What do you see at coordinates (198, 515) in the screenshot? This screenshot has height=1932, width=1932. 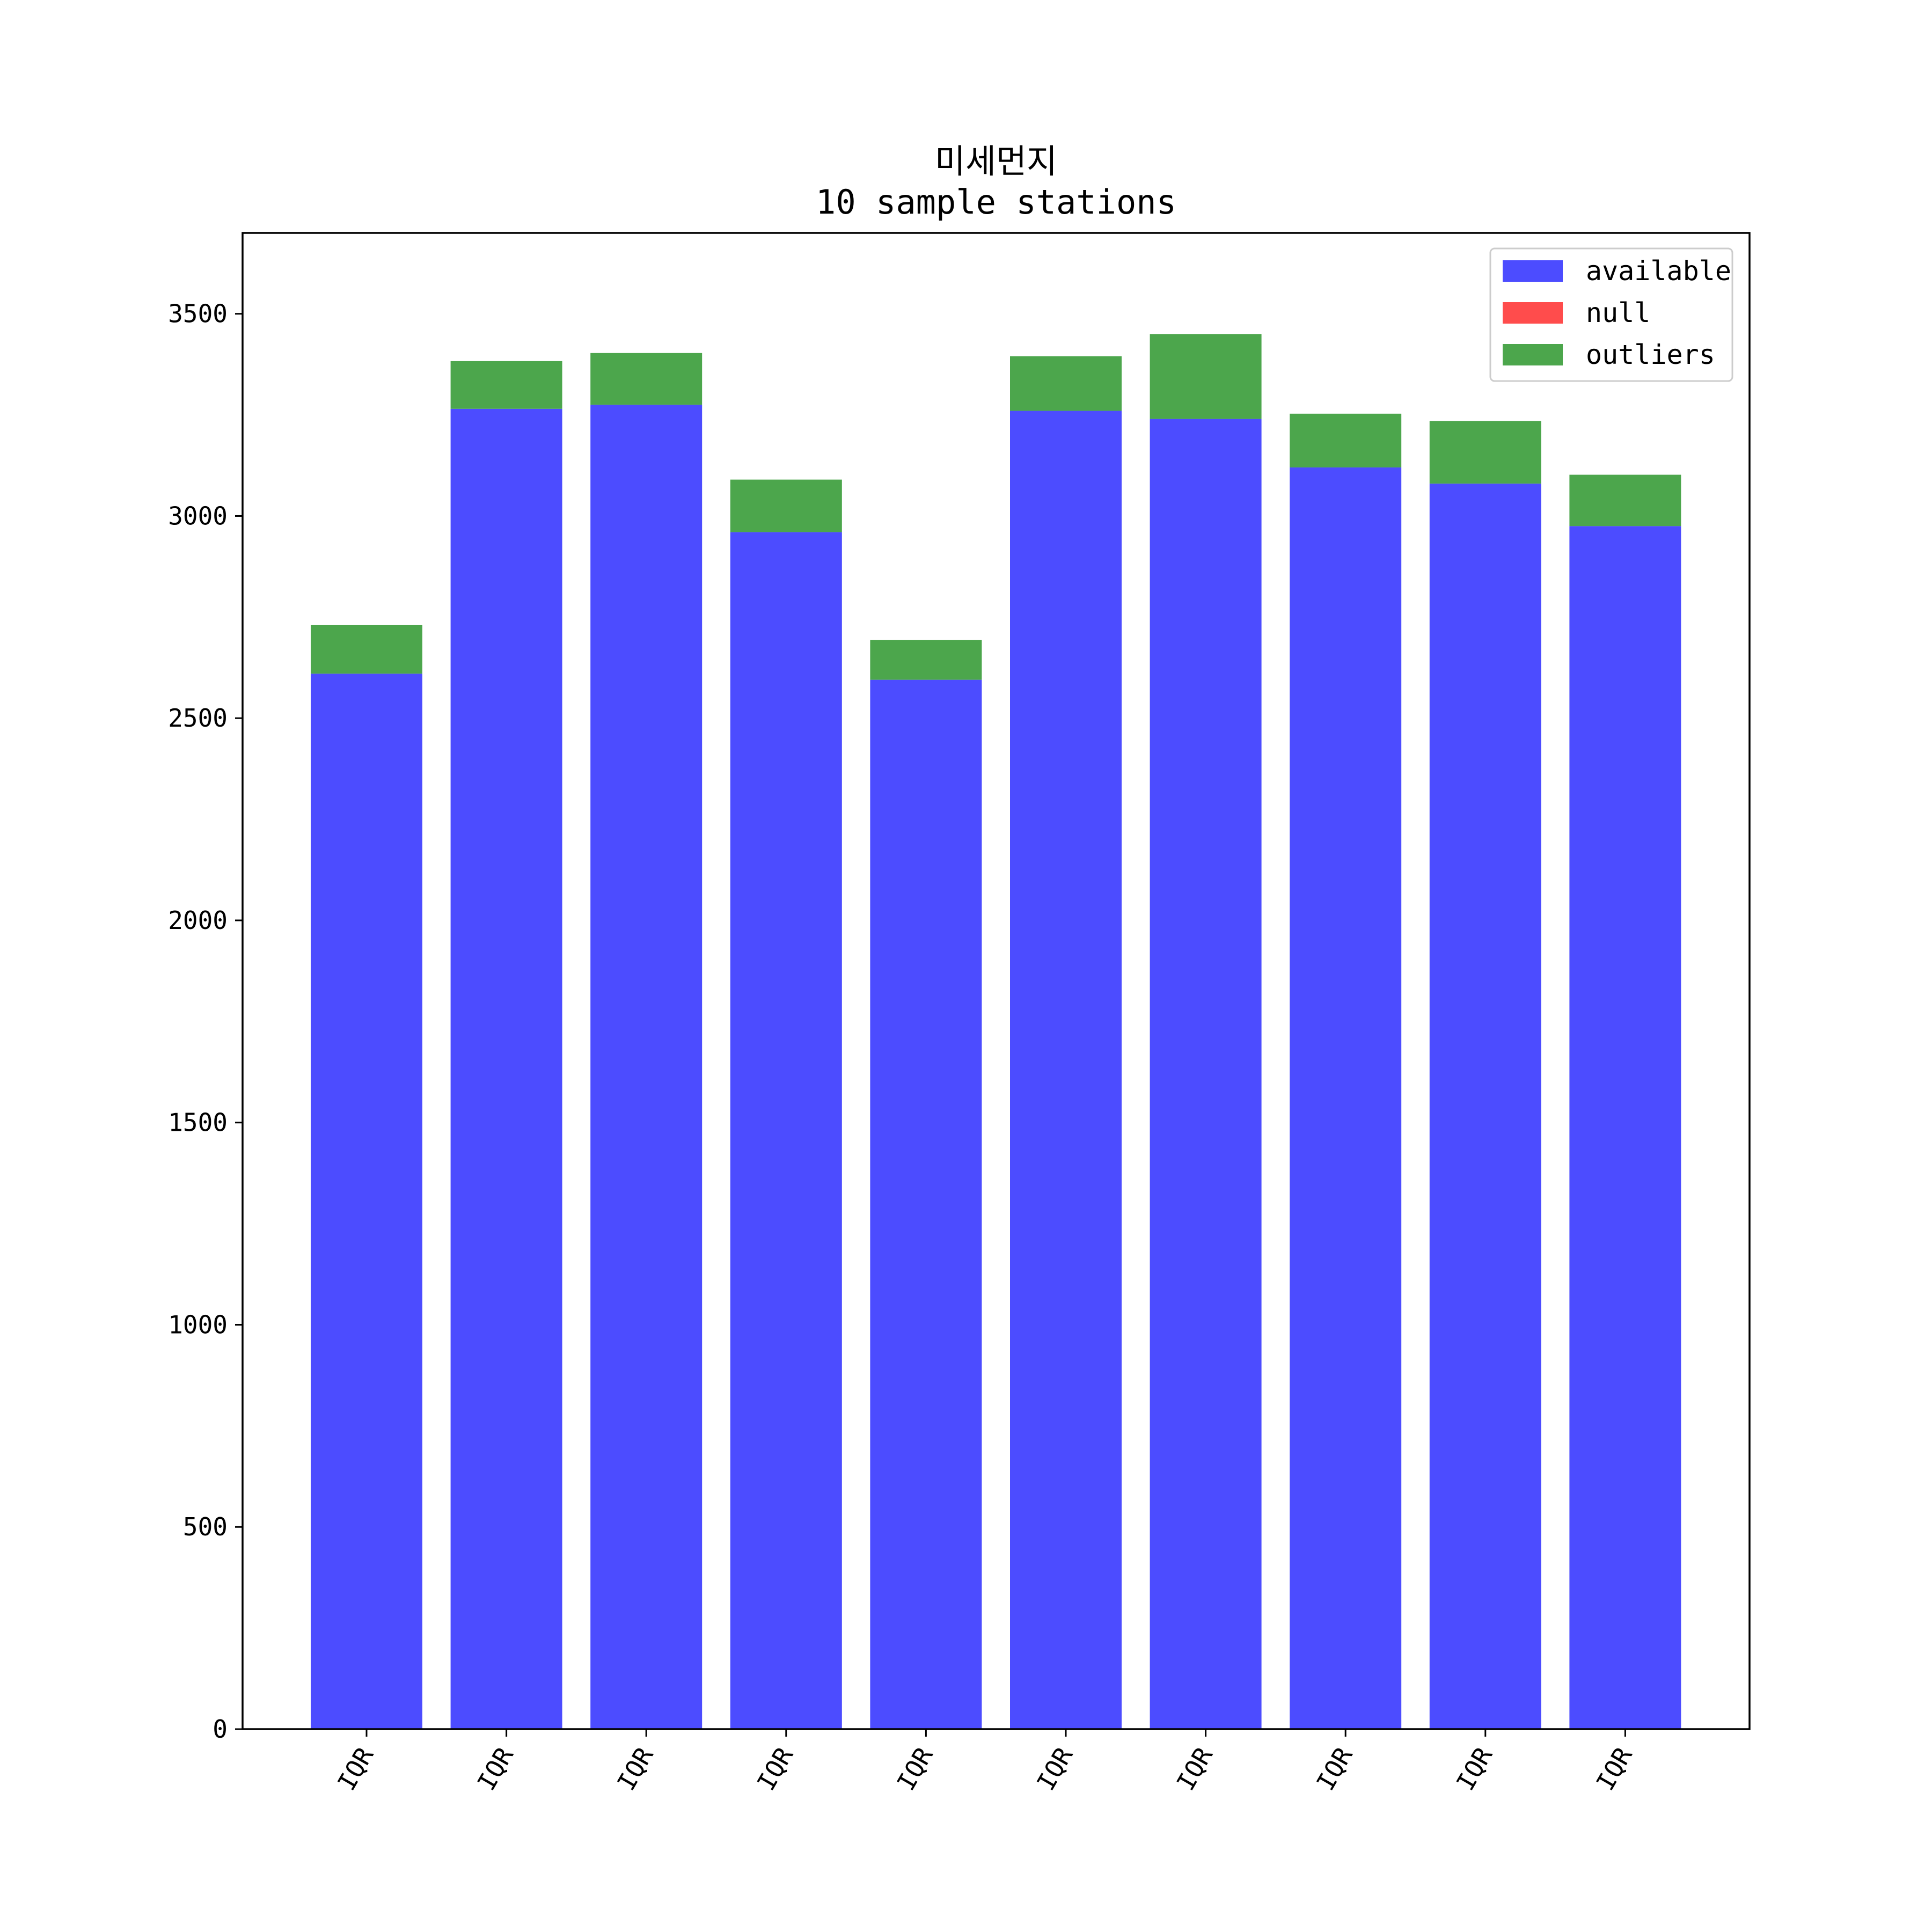 I see `y-tick-label: 3000` at bounding box center [198, 515].